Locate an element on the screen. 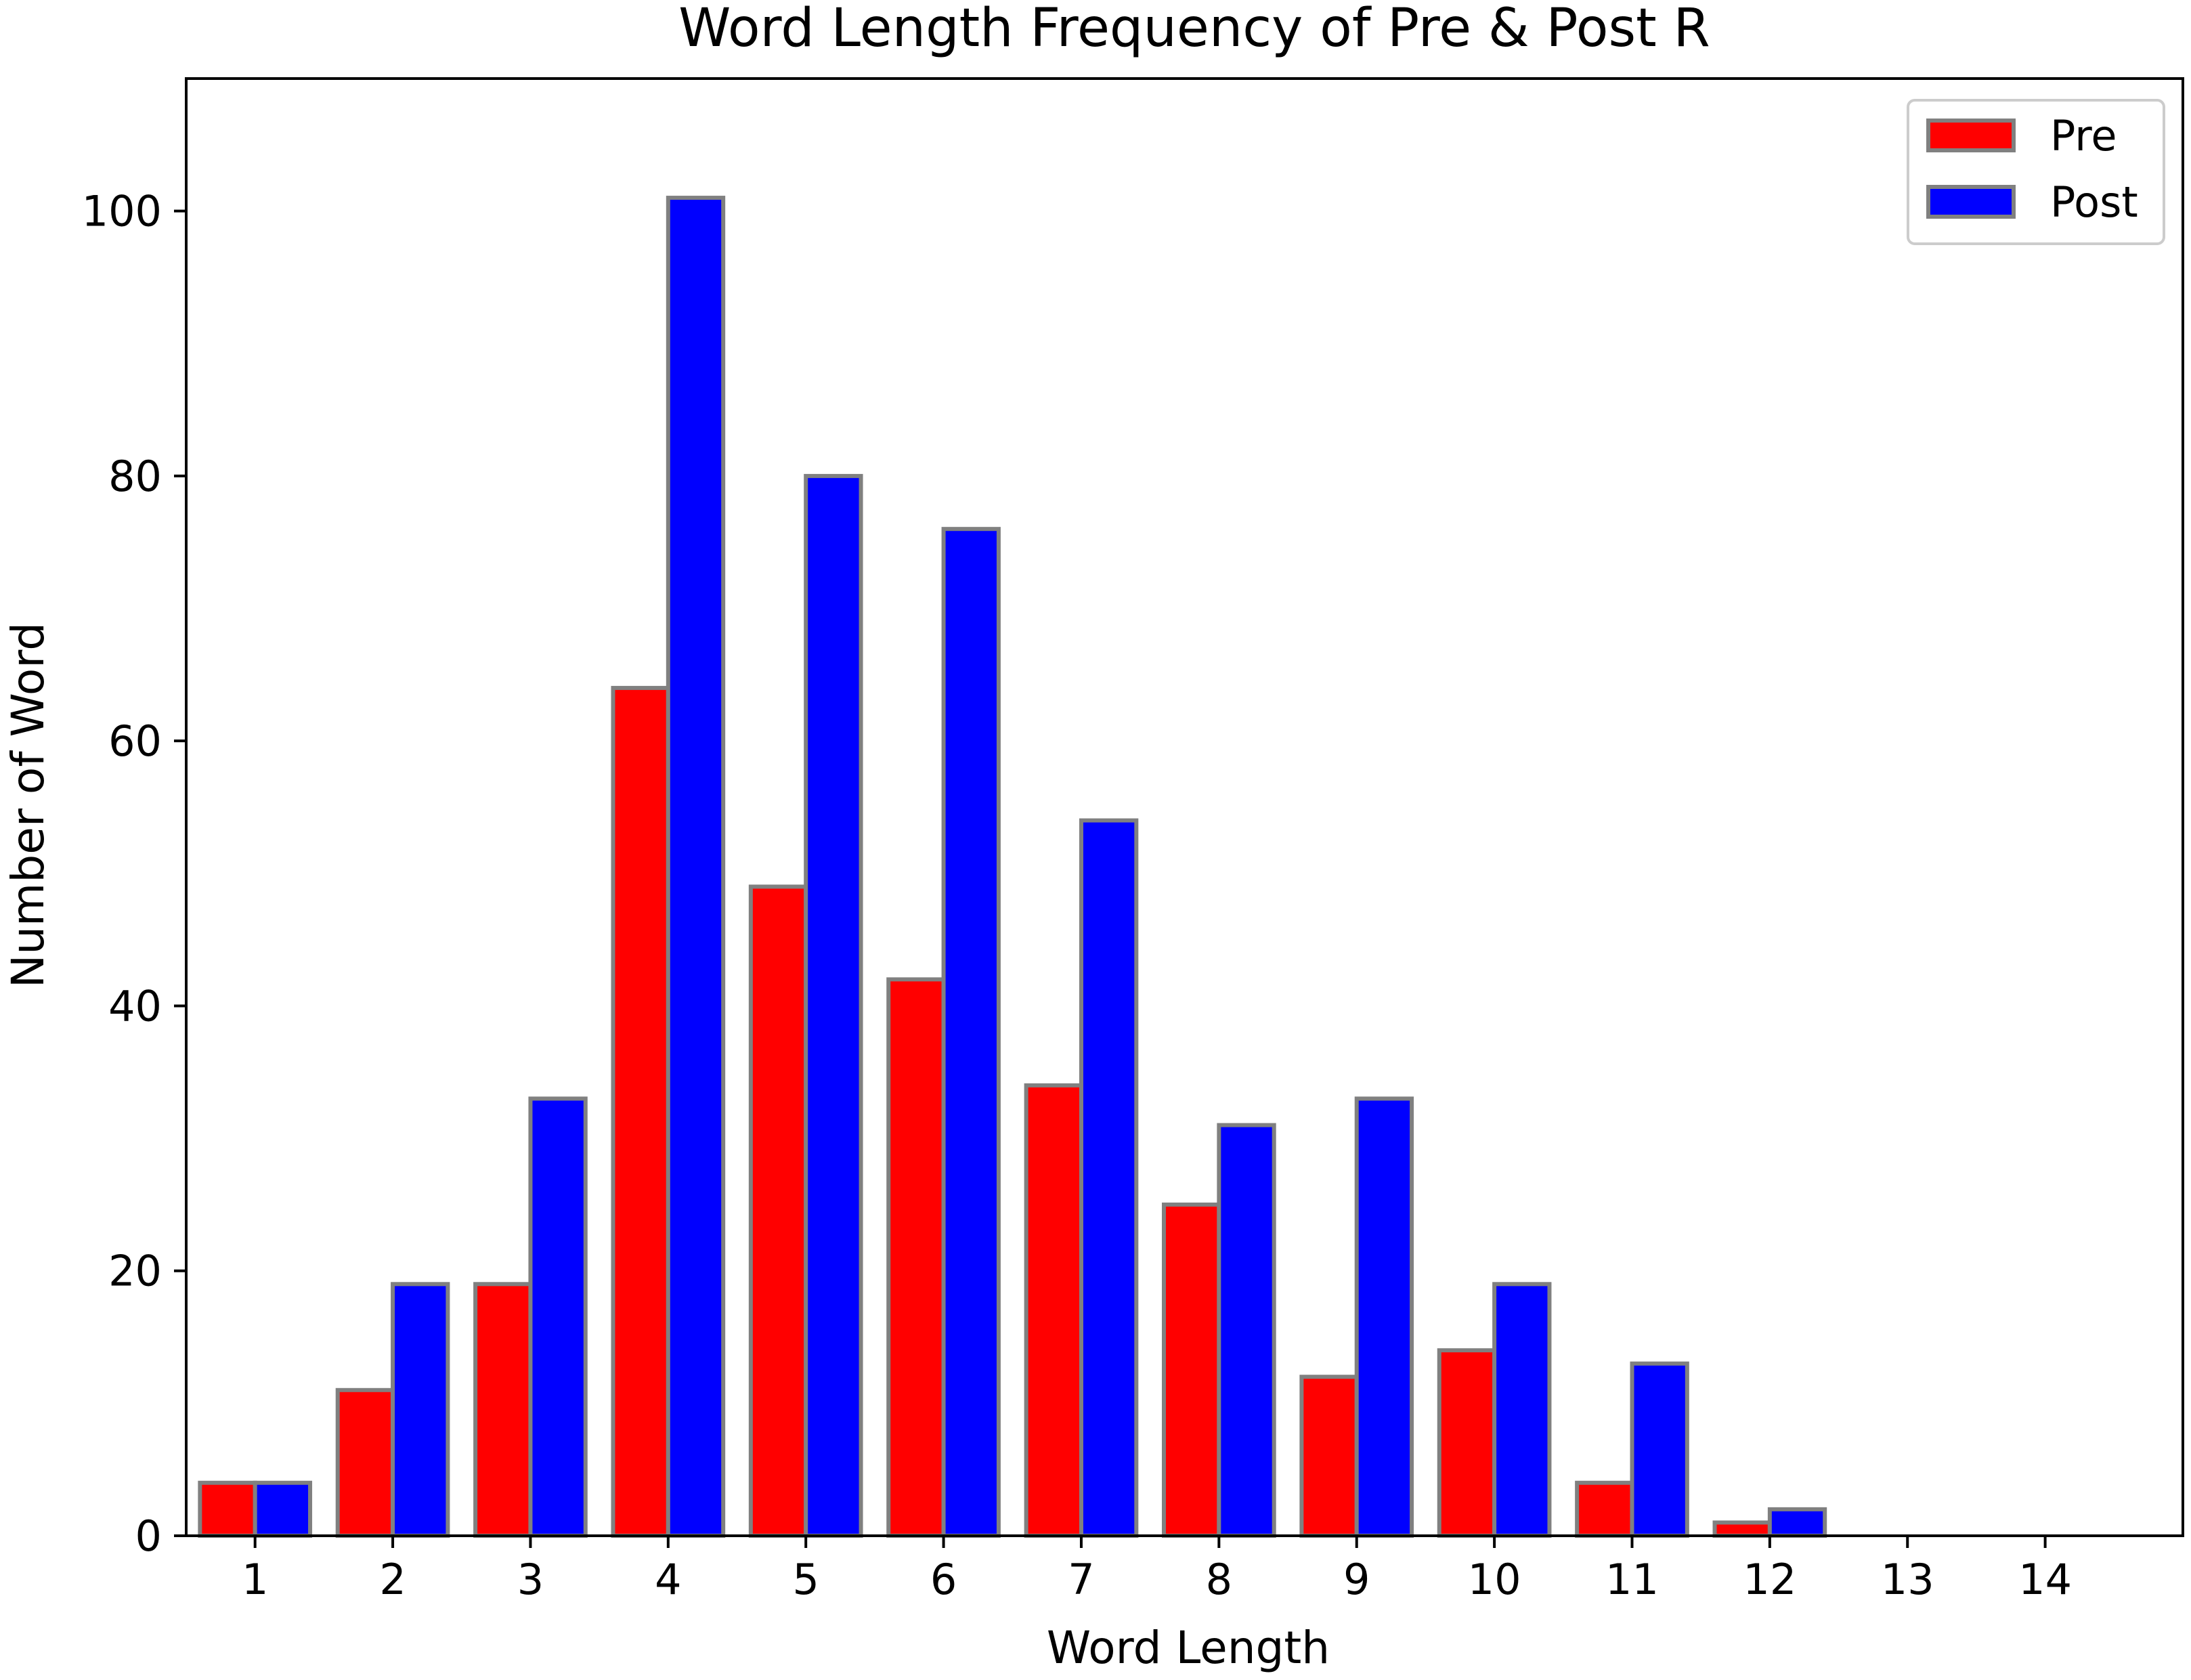  y-axis-label: Number of Word is located at coordinates (28, 805).